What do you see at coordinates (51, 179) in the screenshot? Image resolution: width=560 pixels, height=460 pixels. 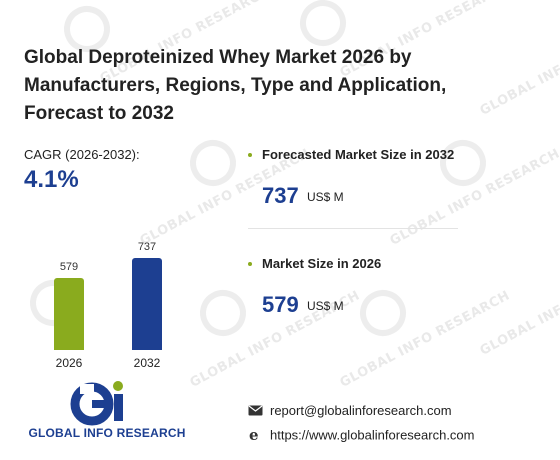 I see `cagr-value: 4.1%` at bounding box center [51, 179].